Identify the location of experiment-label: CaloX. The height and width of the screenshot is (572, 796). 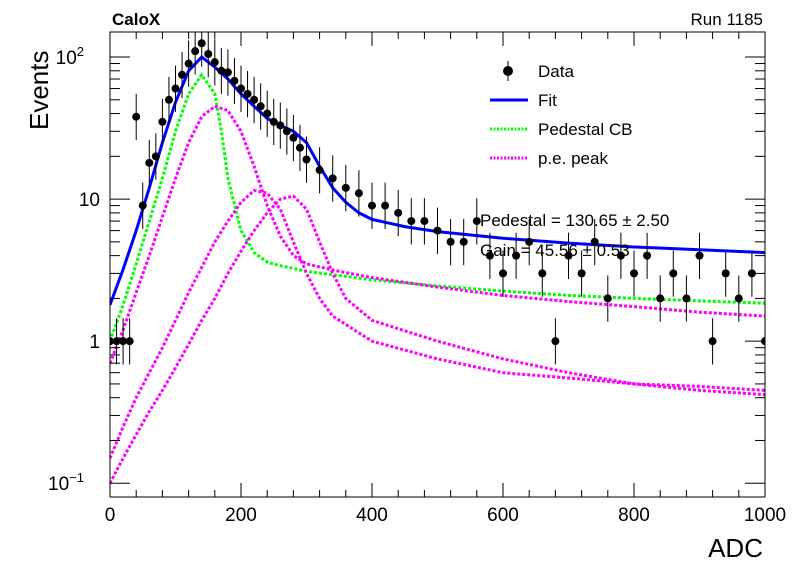
(136, 19).